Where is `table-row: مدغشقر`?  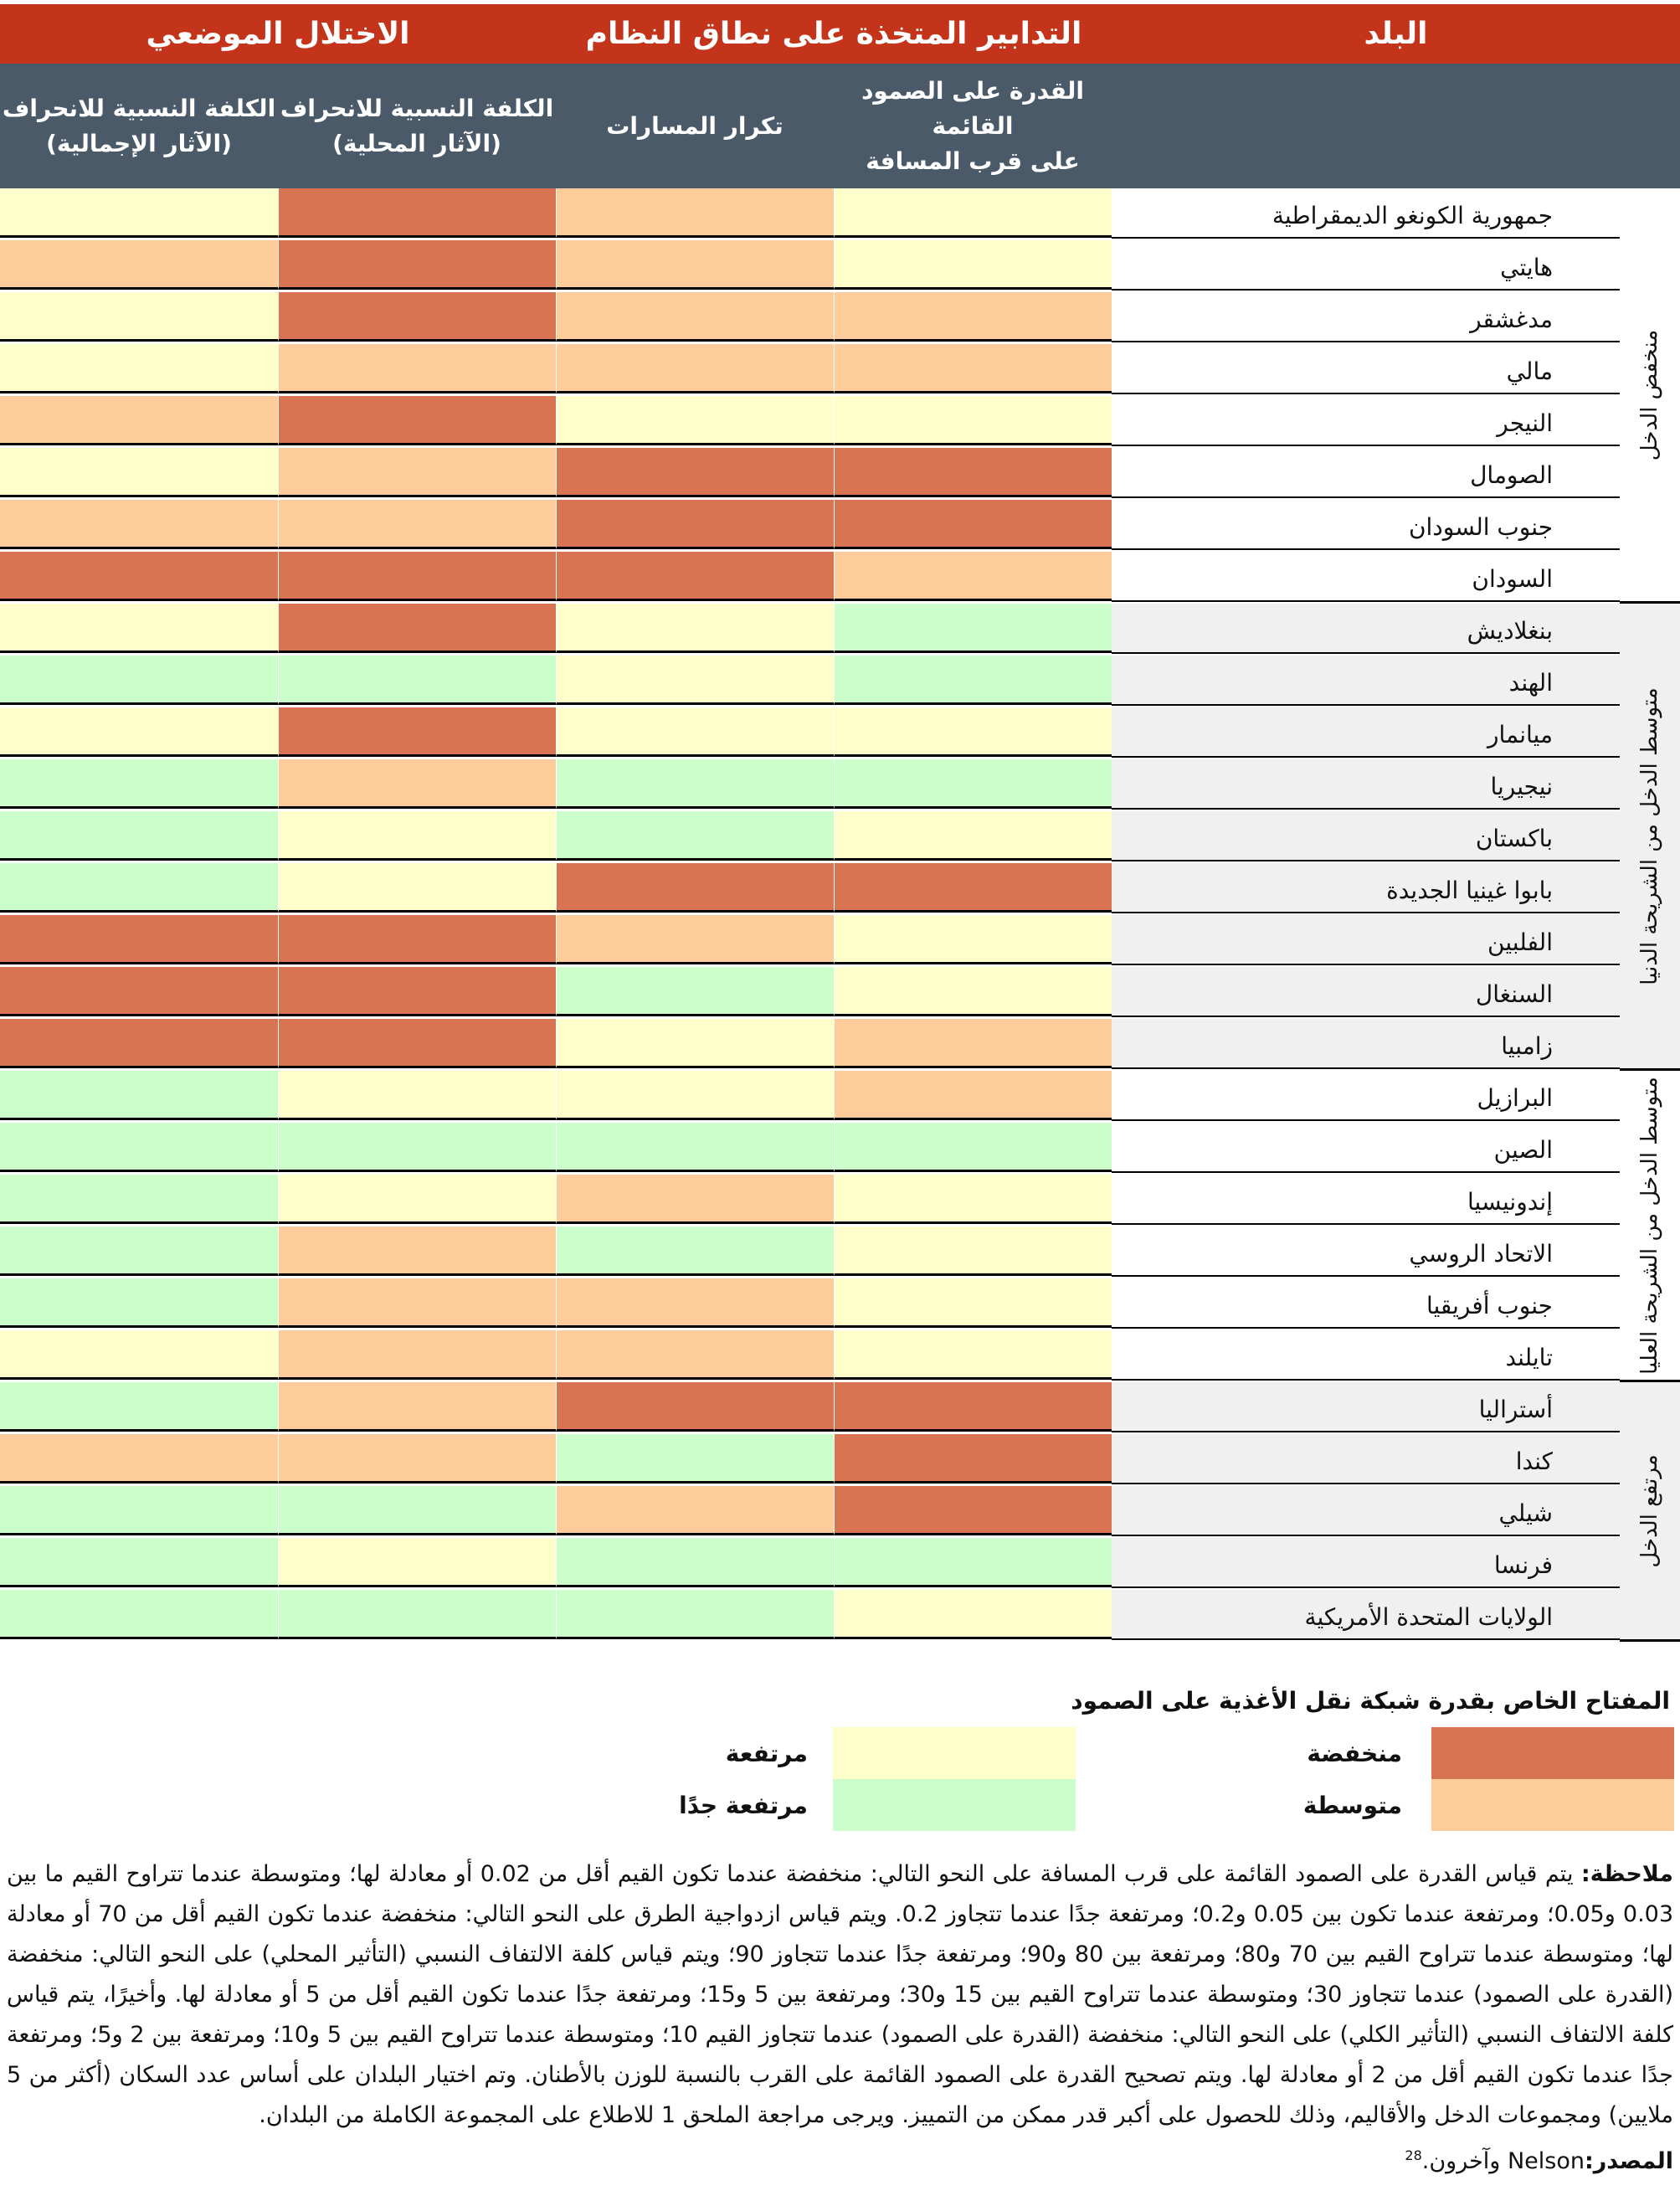 table-row: مدغشقر is located at coordinates (810, 318).